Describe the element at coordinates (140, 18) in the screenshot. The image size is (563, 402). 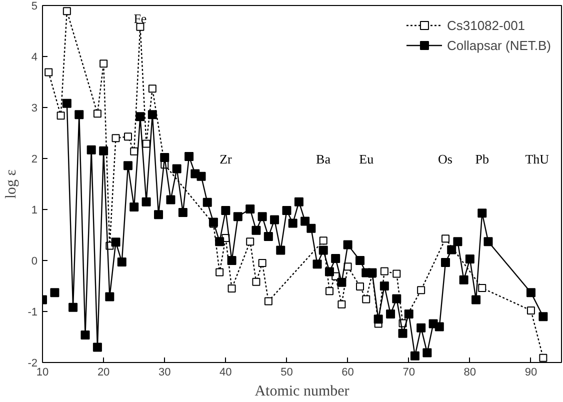
I see `annotation: Fe` at that location.